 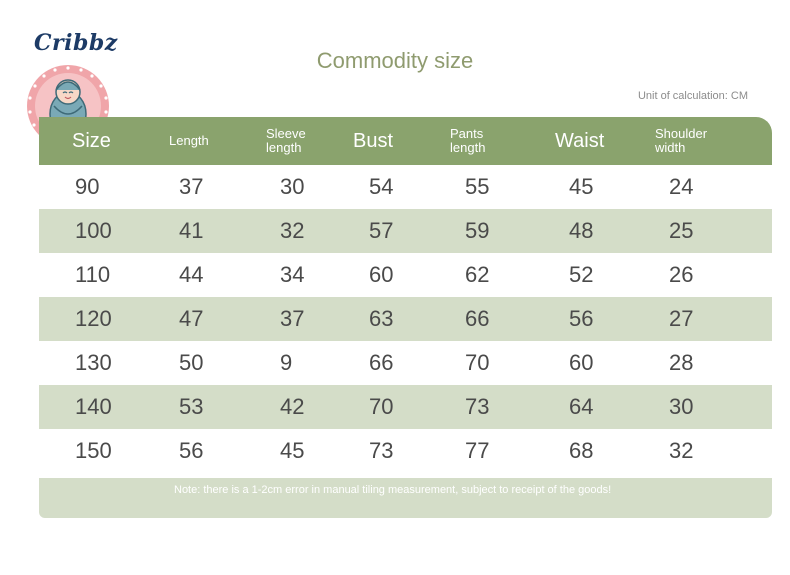 I want to click on header-size: Size, so click(x=91, y=140).